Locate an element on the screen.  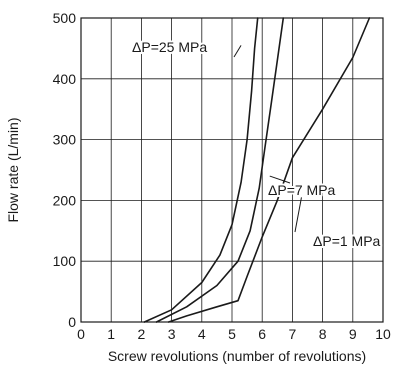
annotation-label-halo: ΔP=25 MPa is located at coordinates (169, 47).